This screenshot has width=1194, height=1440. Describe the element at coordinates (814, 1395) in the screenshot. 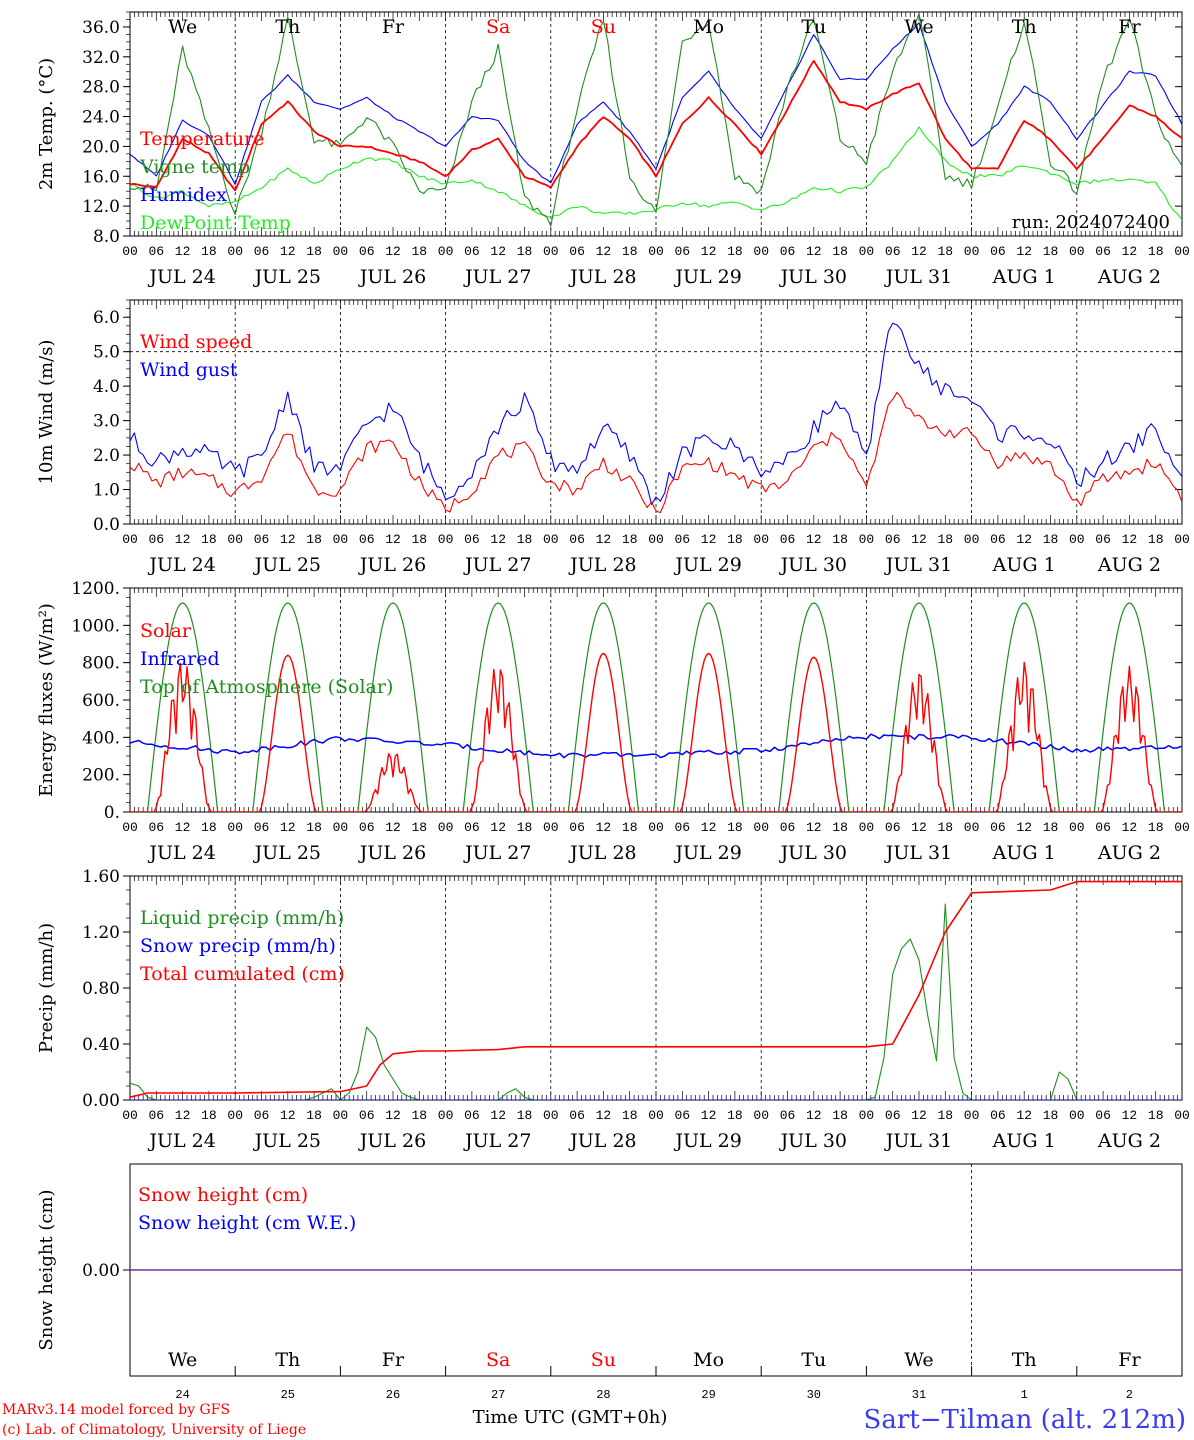

I see `day-number-label: 30` at that location.